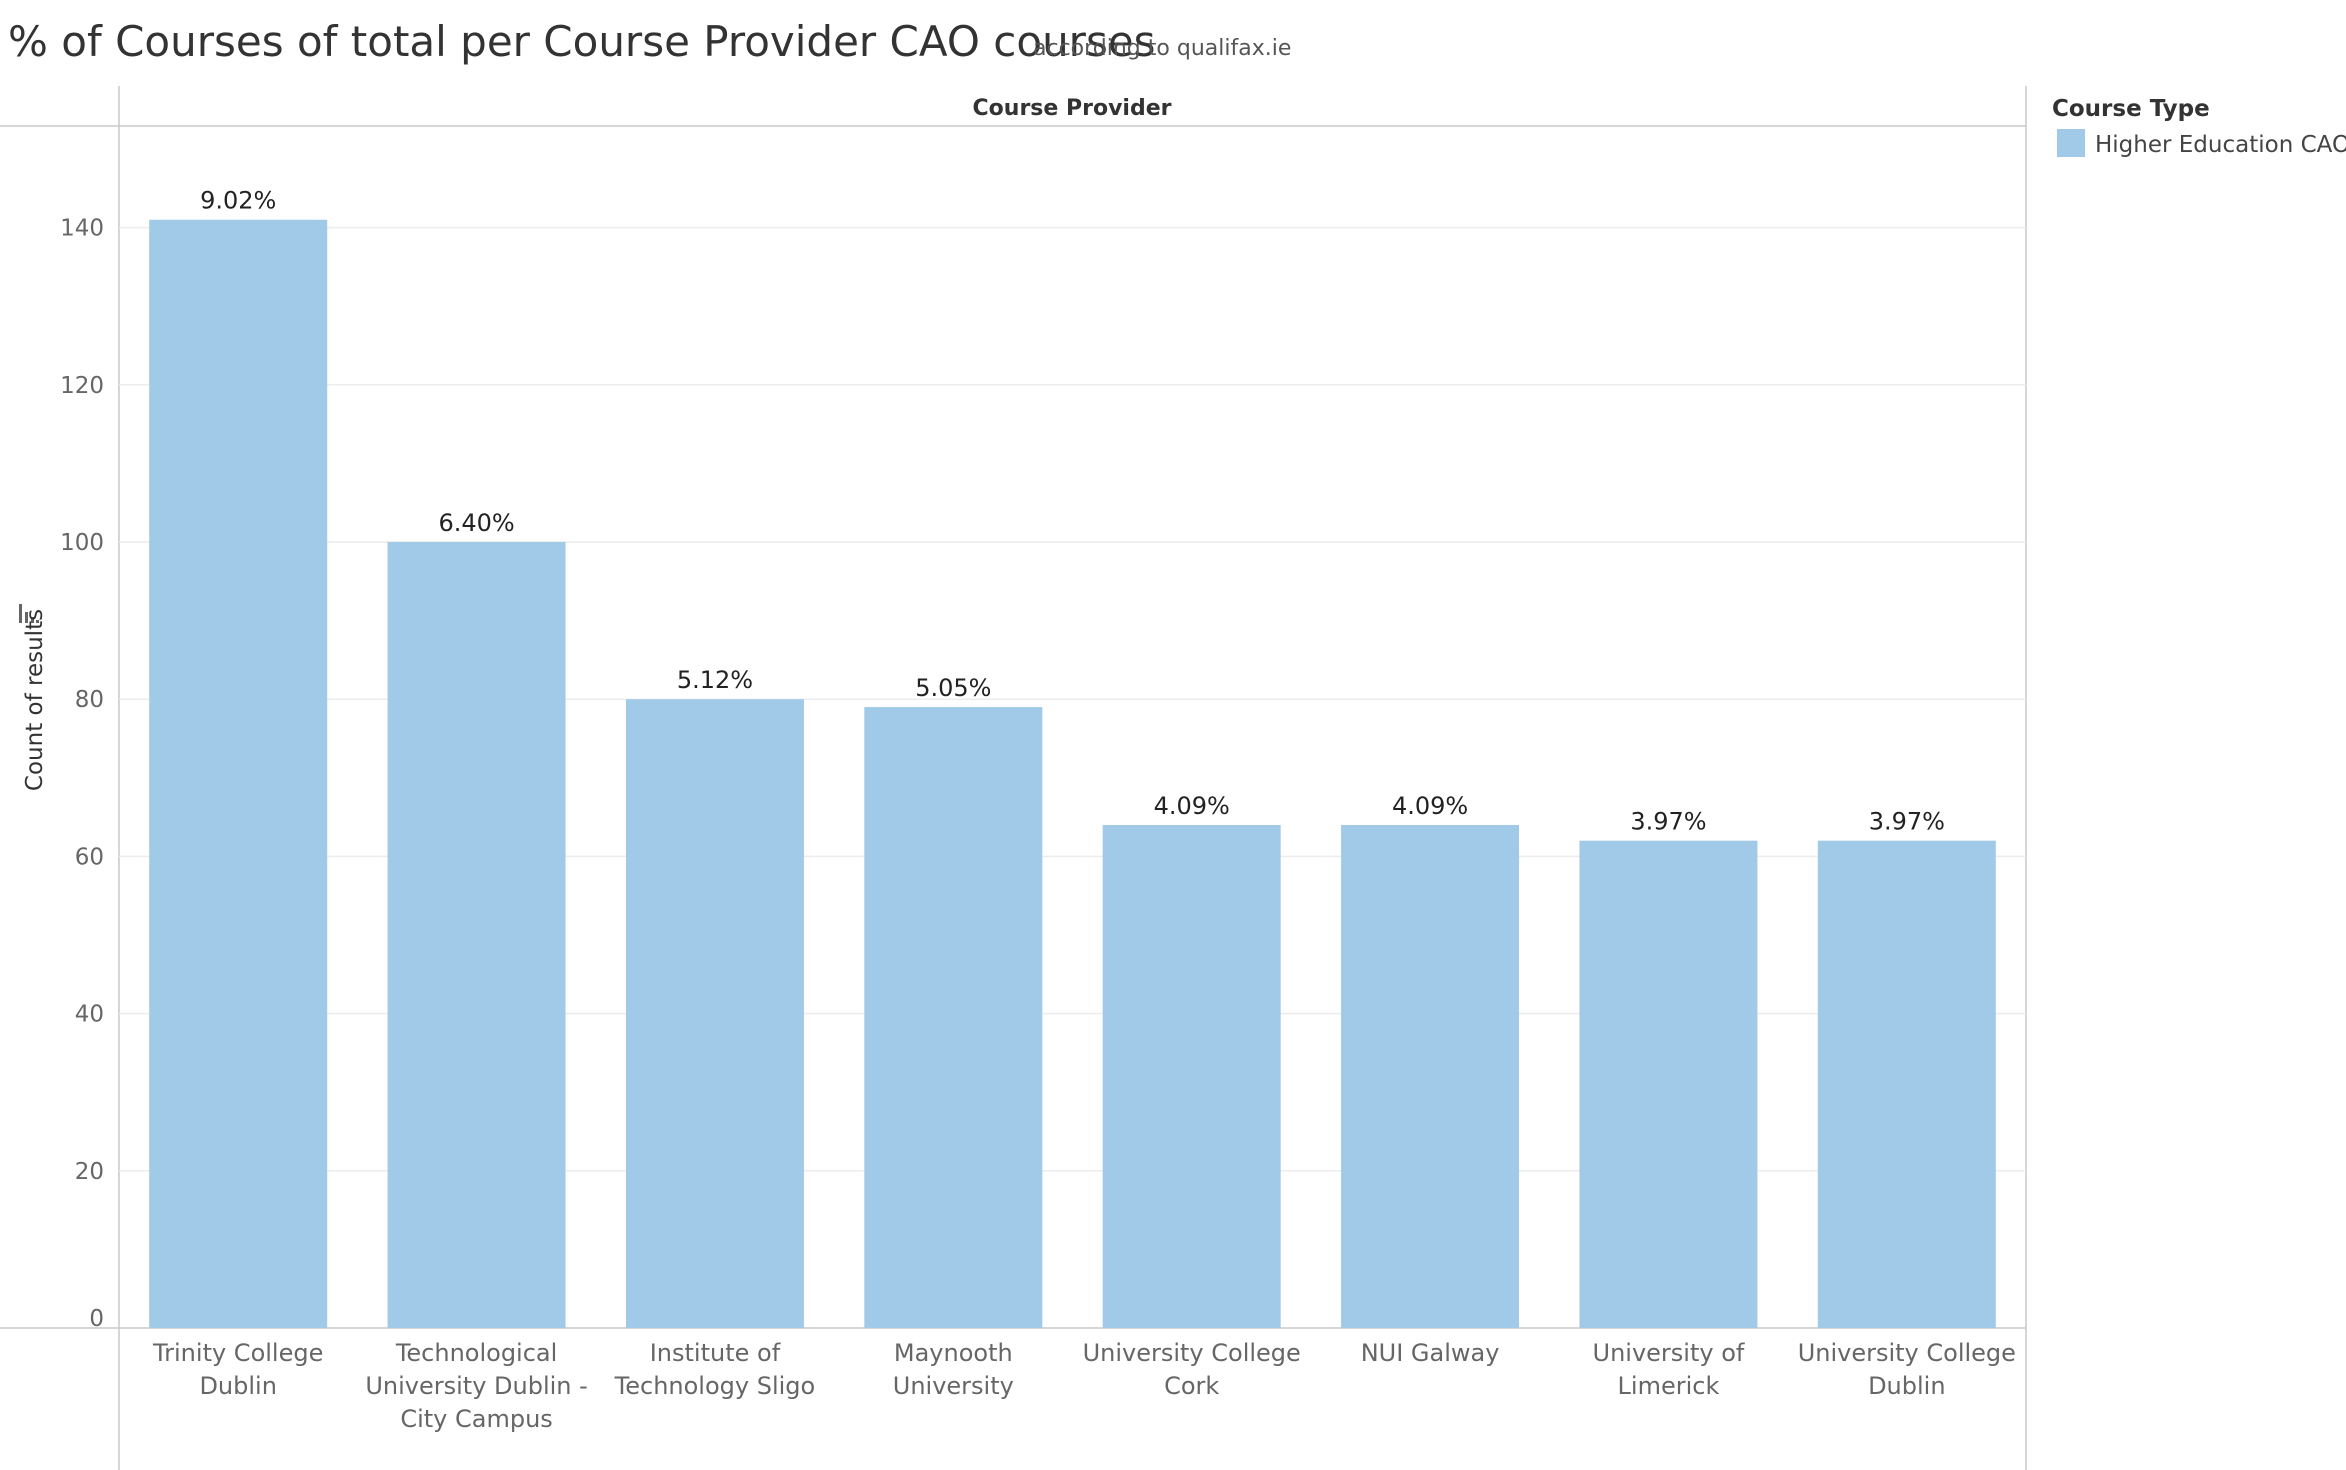 The width and height of the screenshot is (2346, 1470). What do you see at coordinates (89, 857) in the screenshot?
I see `y-tick-label: 60` at bounding box center [89, 857].